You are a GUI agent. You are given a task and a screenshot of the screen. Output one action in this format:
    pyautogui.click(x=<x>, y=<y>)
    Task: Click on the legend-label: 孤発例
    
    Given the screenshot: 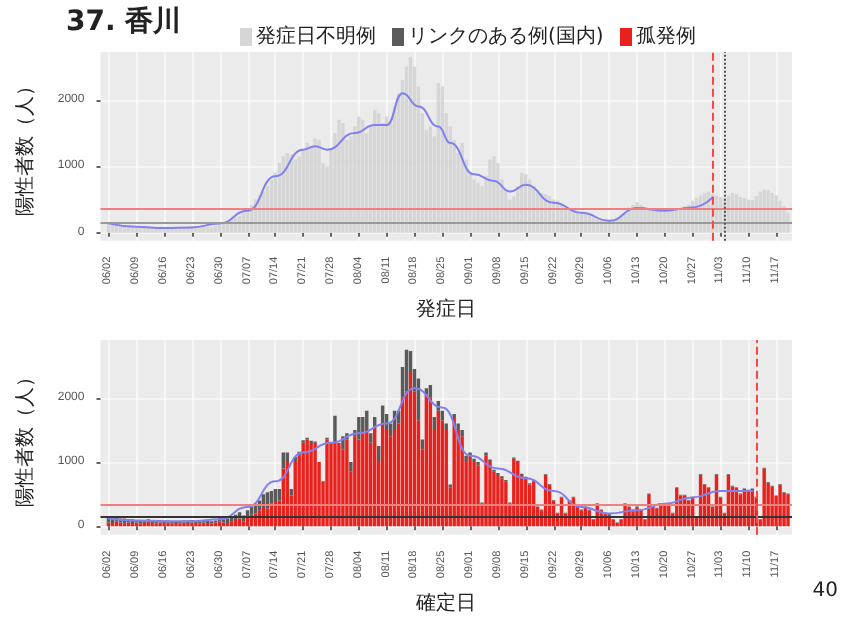 What is the action you would take?
    pyautogui.click(x=665, y=37)
    